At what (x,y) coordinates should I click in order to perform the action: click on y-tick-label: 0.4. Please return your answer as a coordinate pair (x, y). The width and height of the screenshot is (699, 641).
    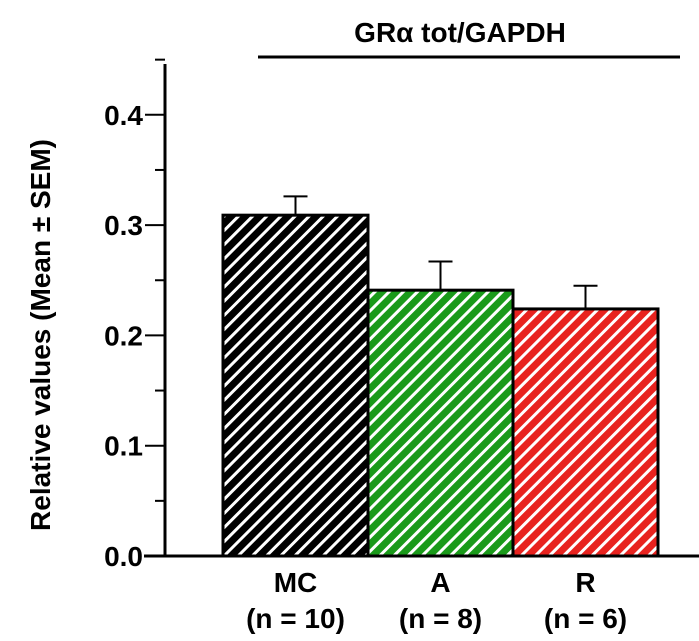
    Looking at the image, I should click on (123, 115).